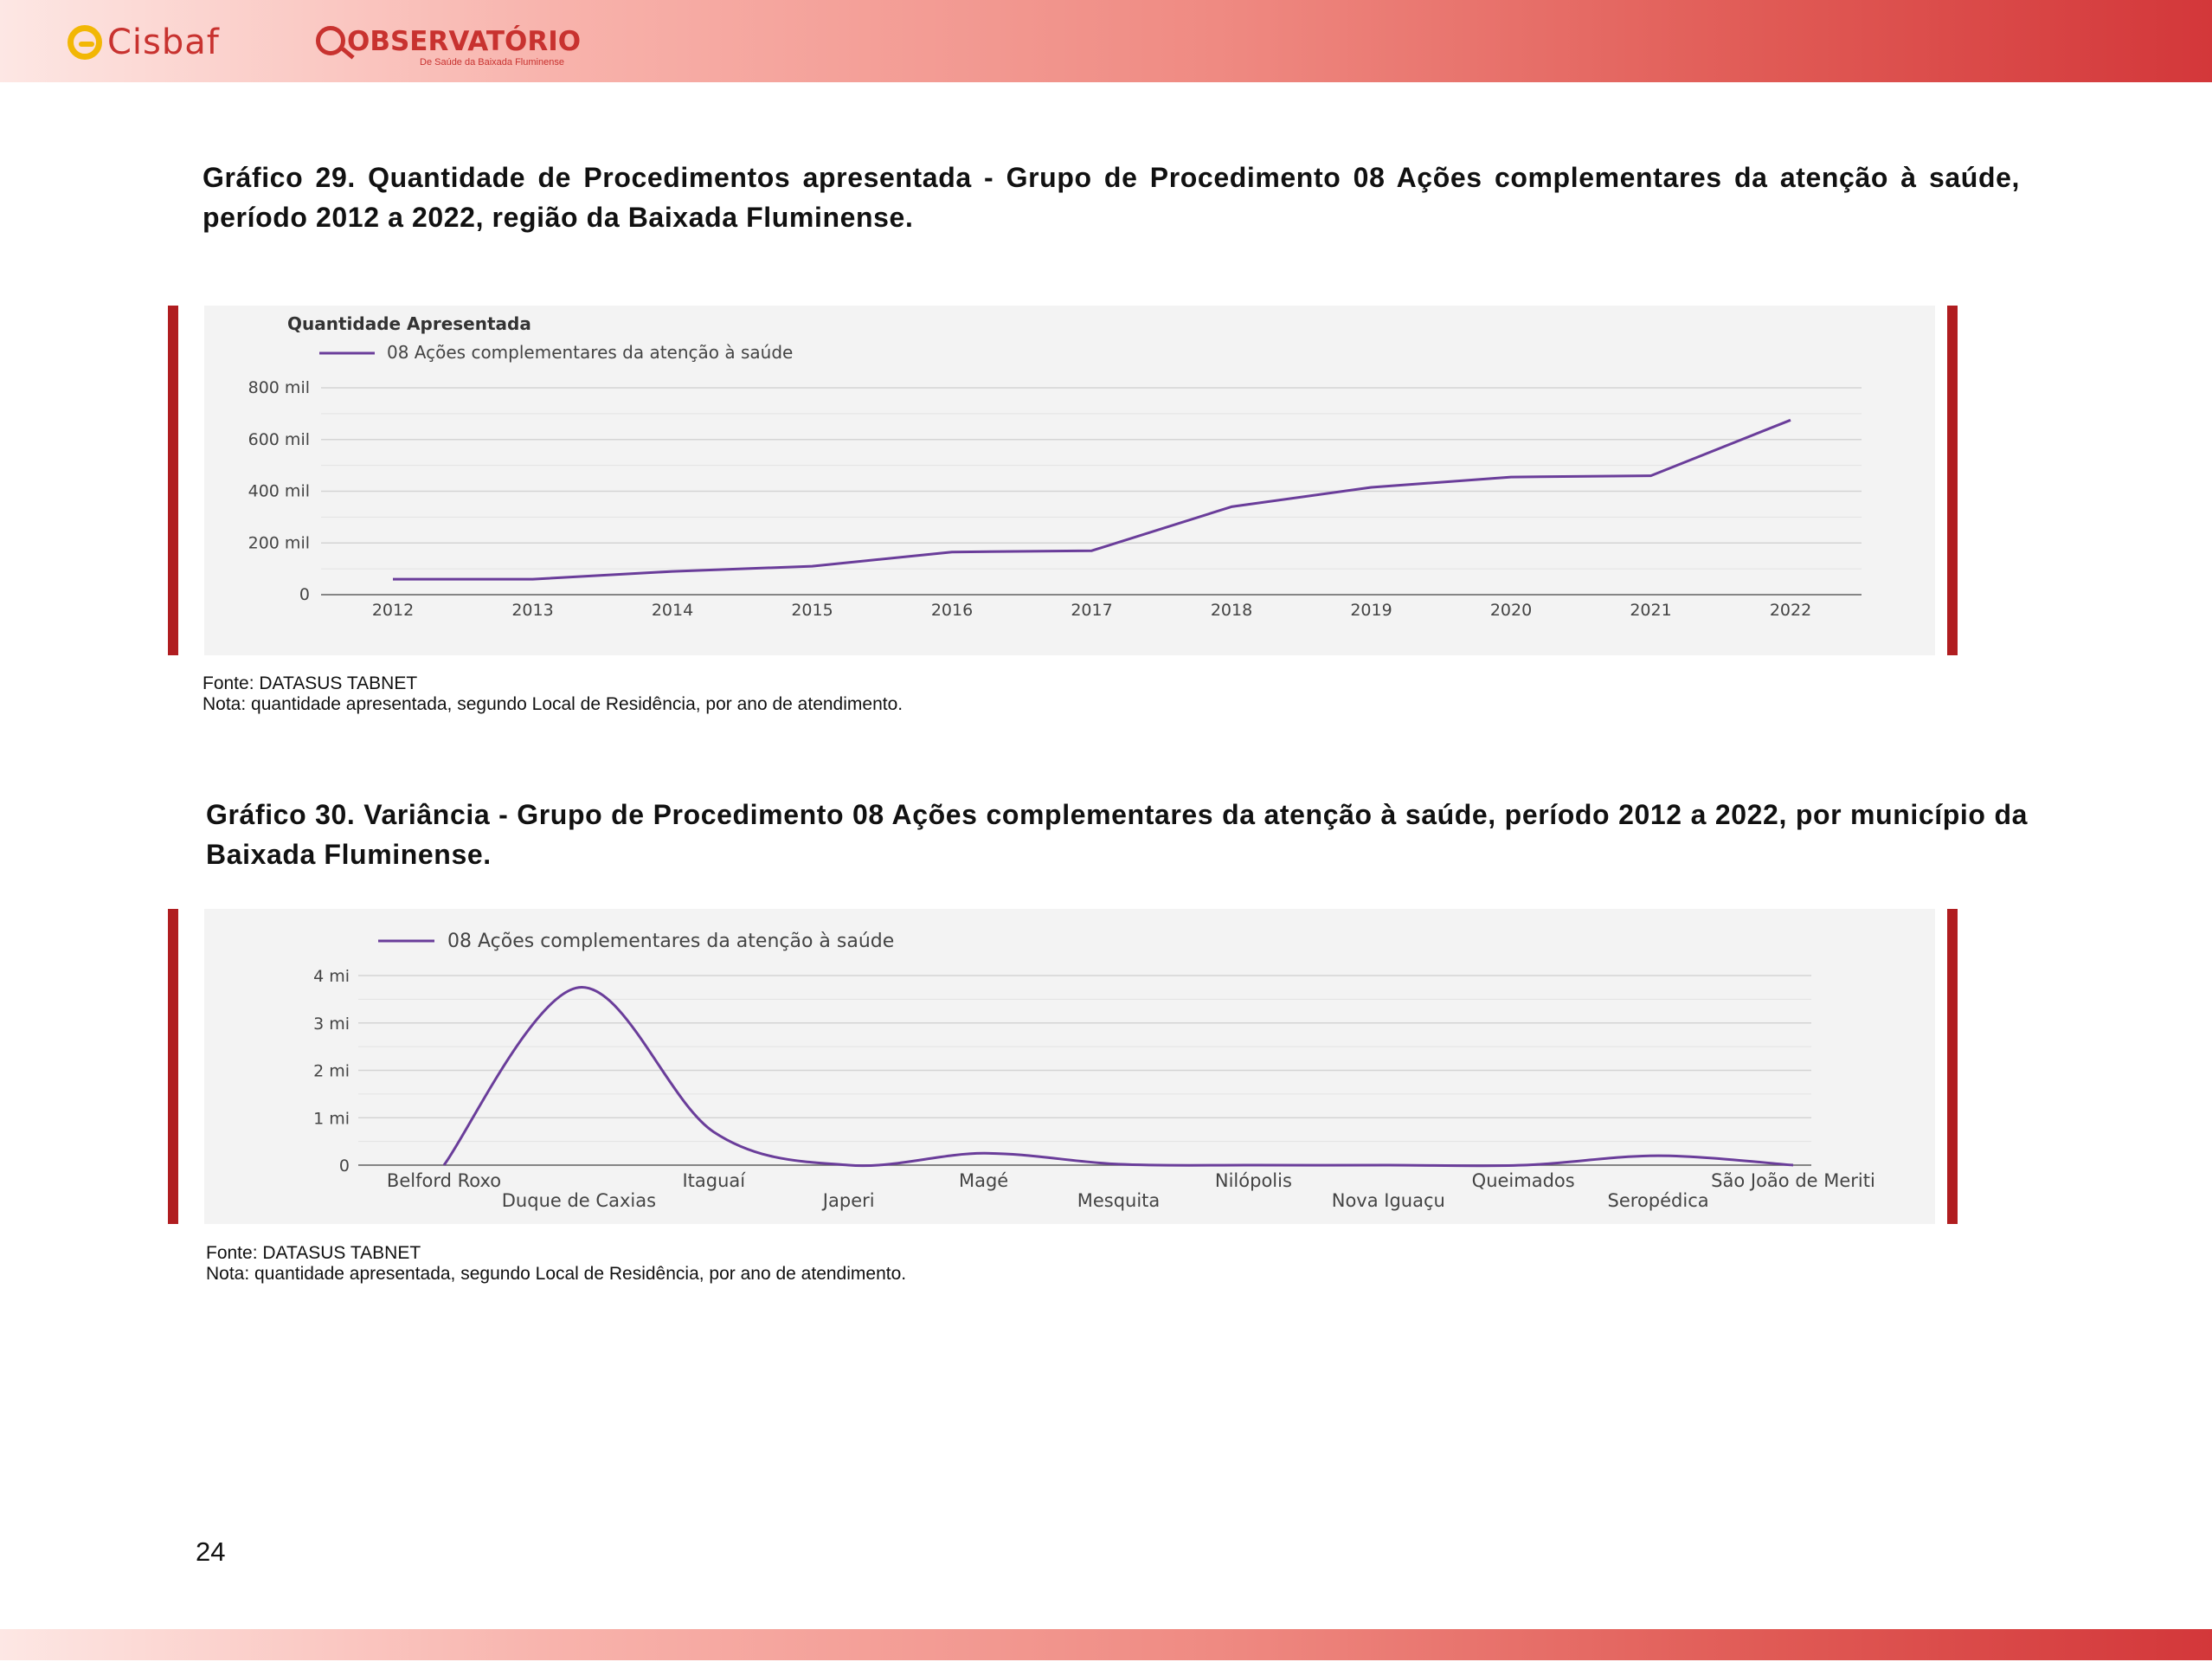 This screenshot has width=2212, height=1662. Describe the element at coordinates (279, 491) in the screenshot. I see `chart1-y-tick-label: 400 mil` at that location.